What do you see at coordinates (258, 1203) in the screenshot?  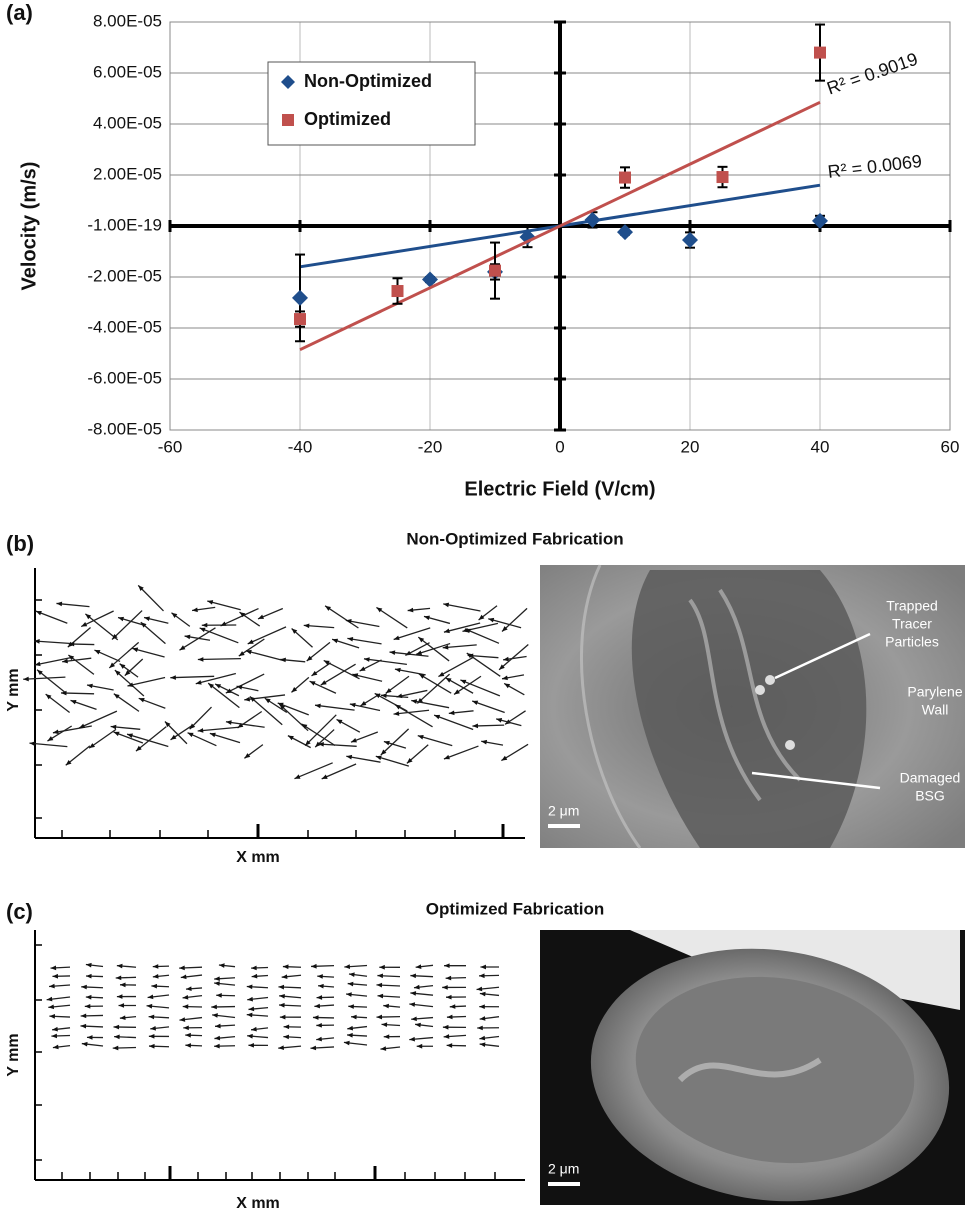 I see `x-axis-title: X mm` at bounding box center [258, 1203].